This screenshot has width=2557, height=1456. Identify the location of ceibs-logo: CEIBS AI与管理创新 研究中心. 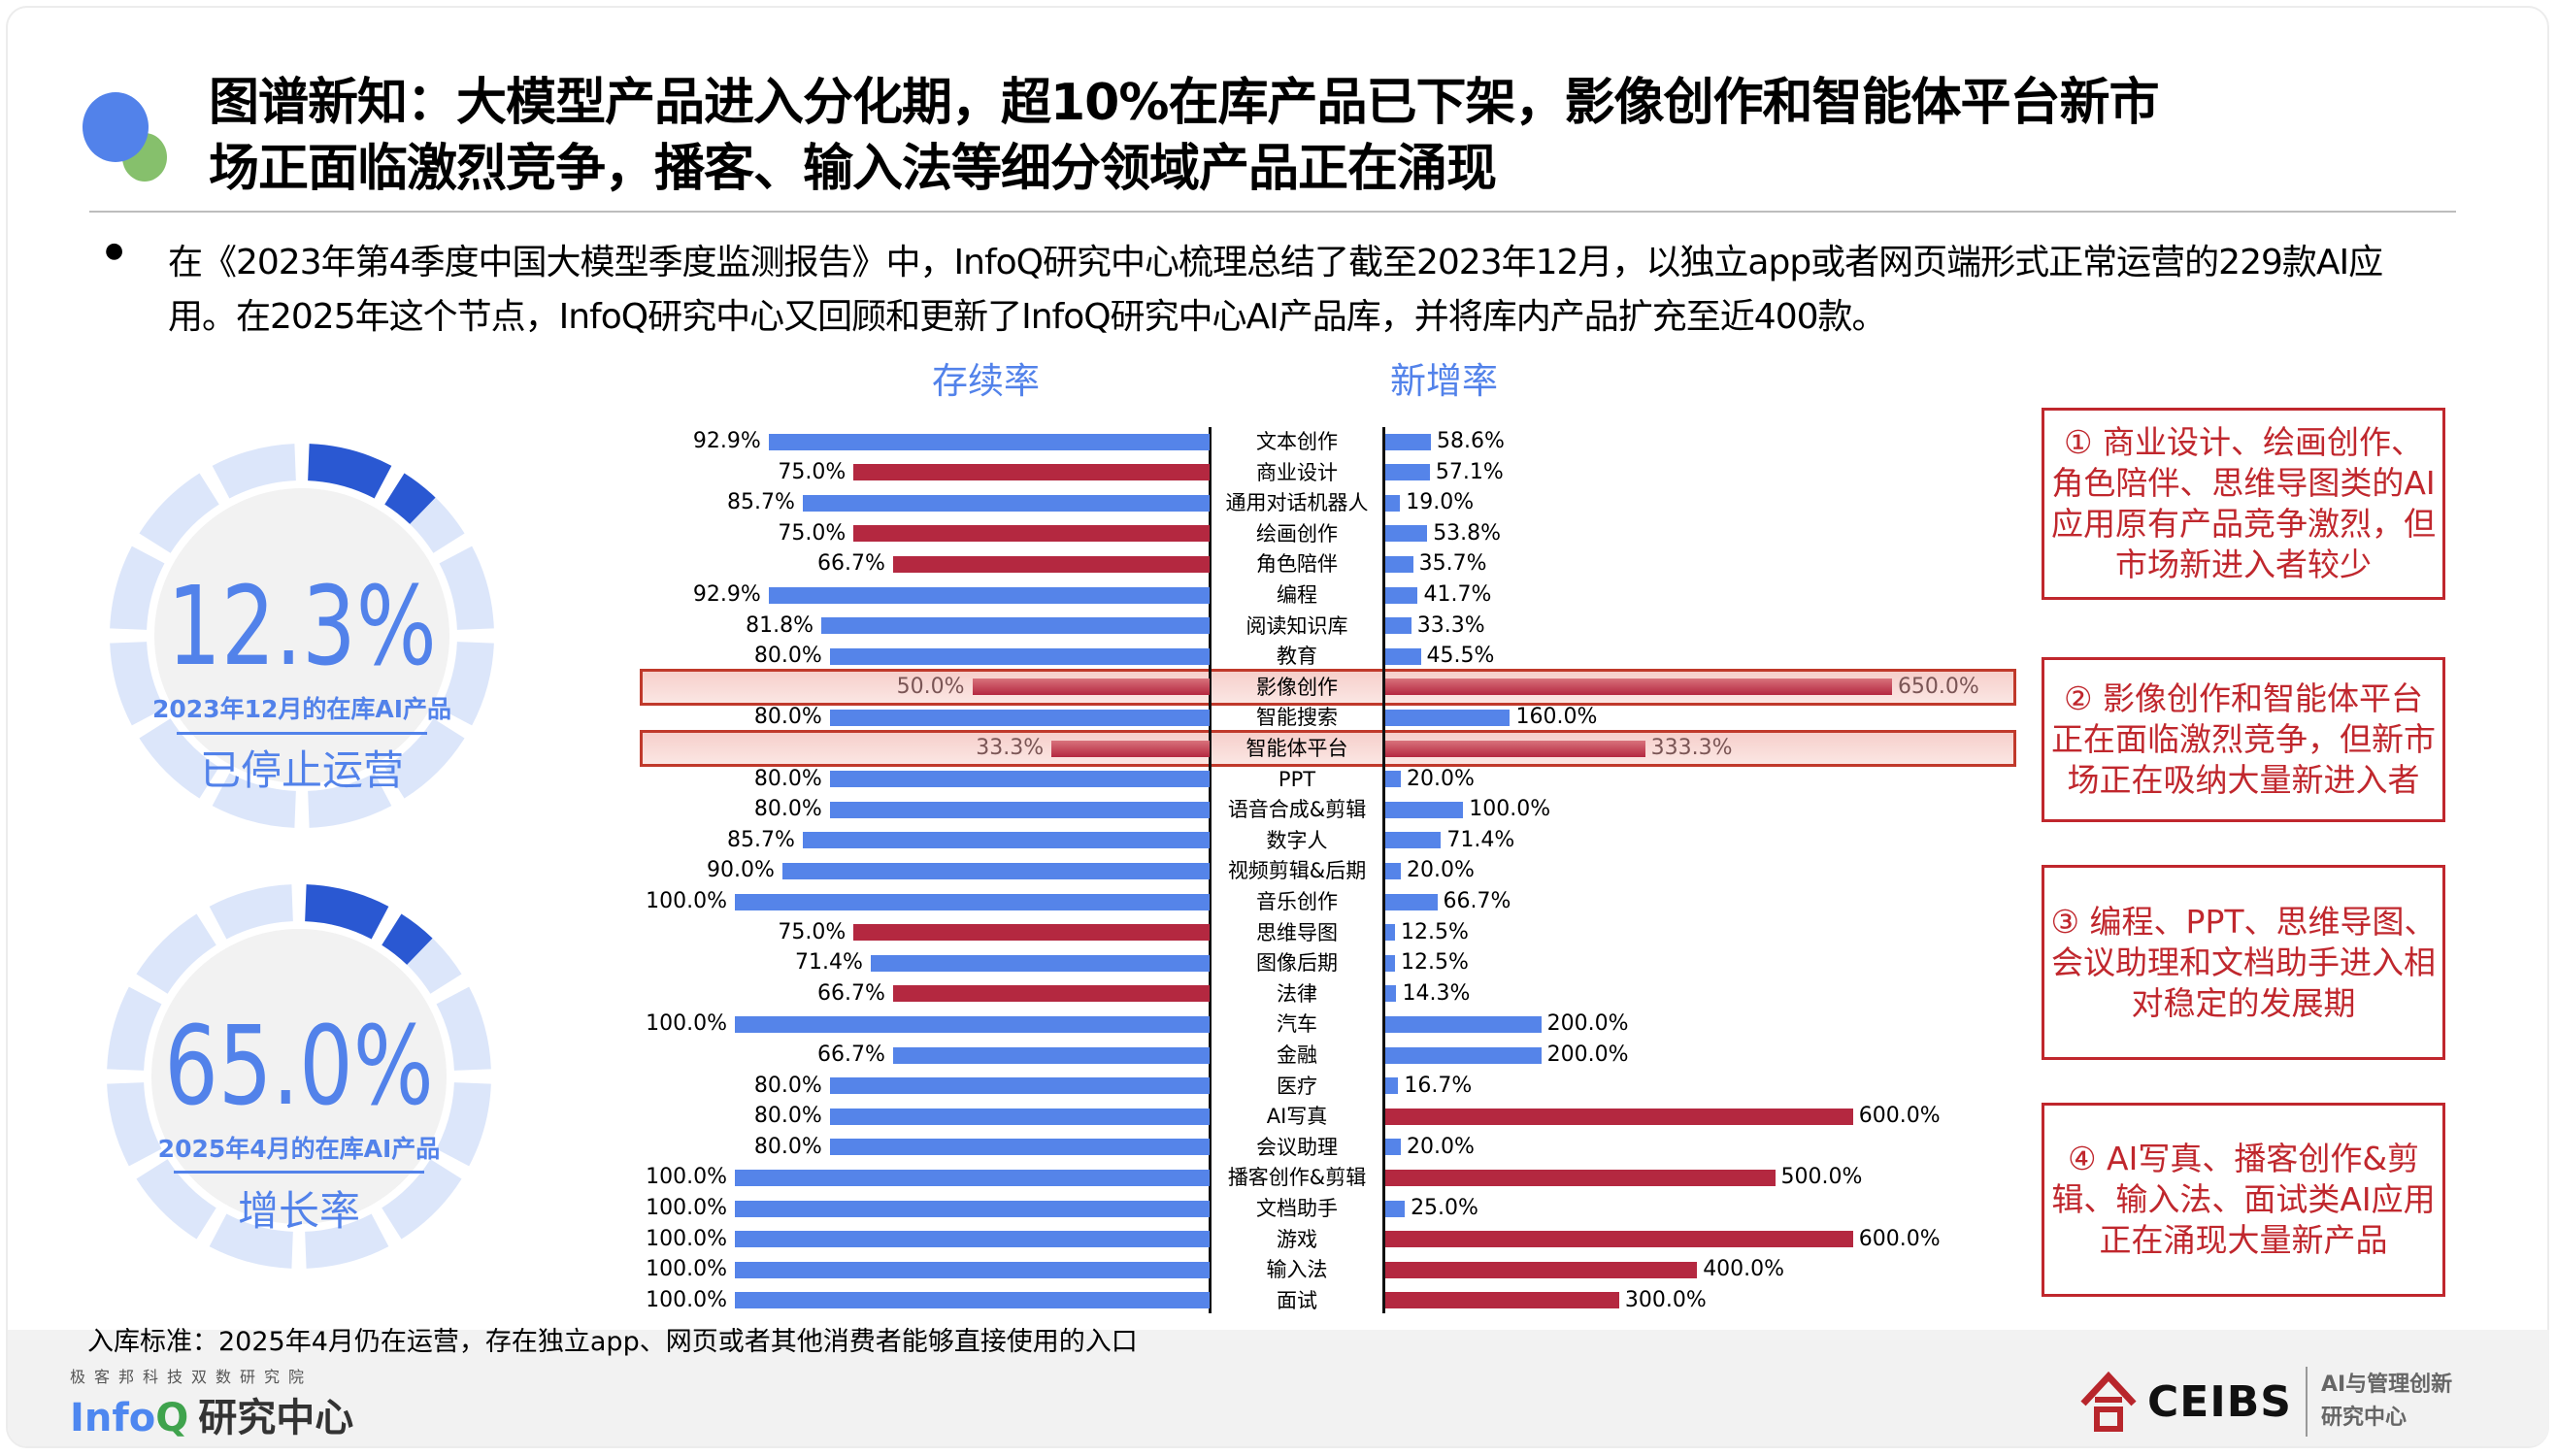
(2265, 1402).